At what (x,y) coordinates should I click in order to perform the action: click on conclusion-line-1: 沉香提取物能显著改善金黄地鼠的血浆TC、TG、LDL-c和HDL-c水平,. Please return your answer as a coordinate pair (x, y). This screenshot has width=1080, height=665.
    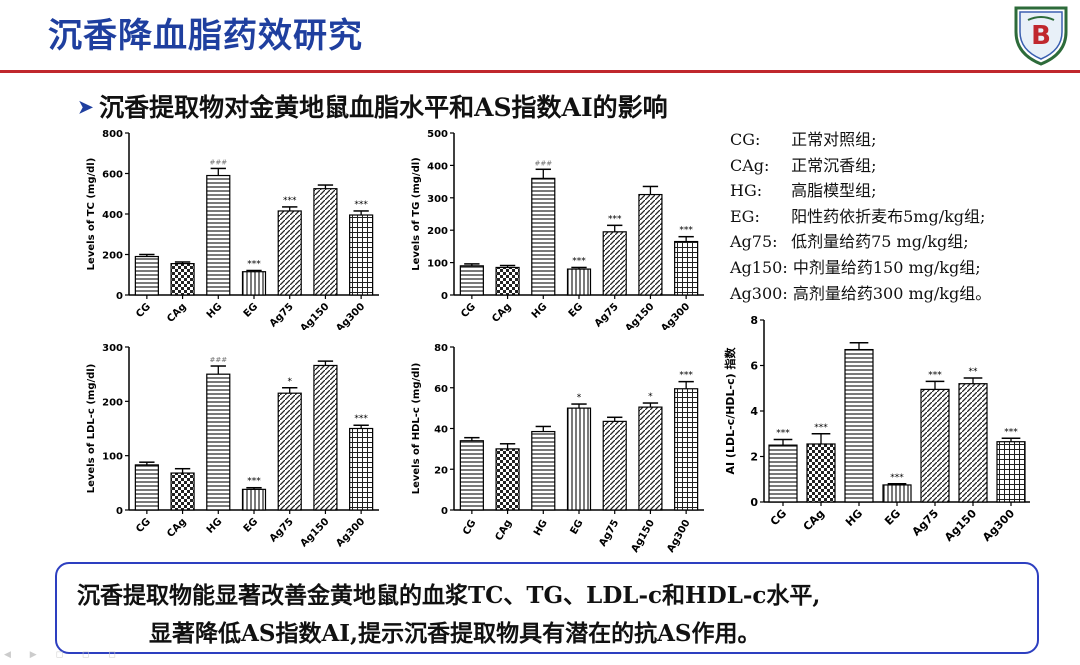
    Looking at the image, I should click on (449, 595).